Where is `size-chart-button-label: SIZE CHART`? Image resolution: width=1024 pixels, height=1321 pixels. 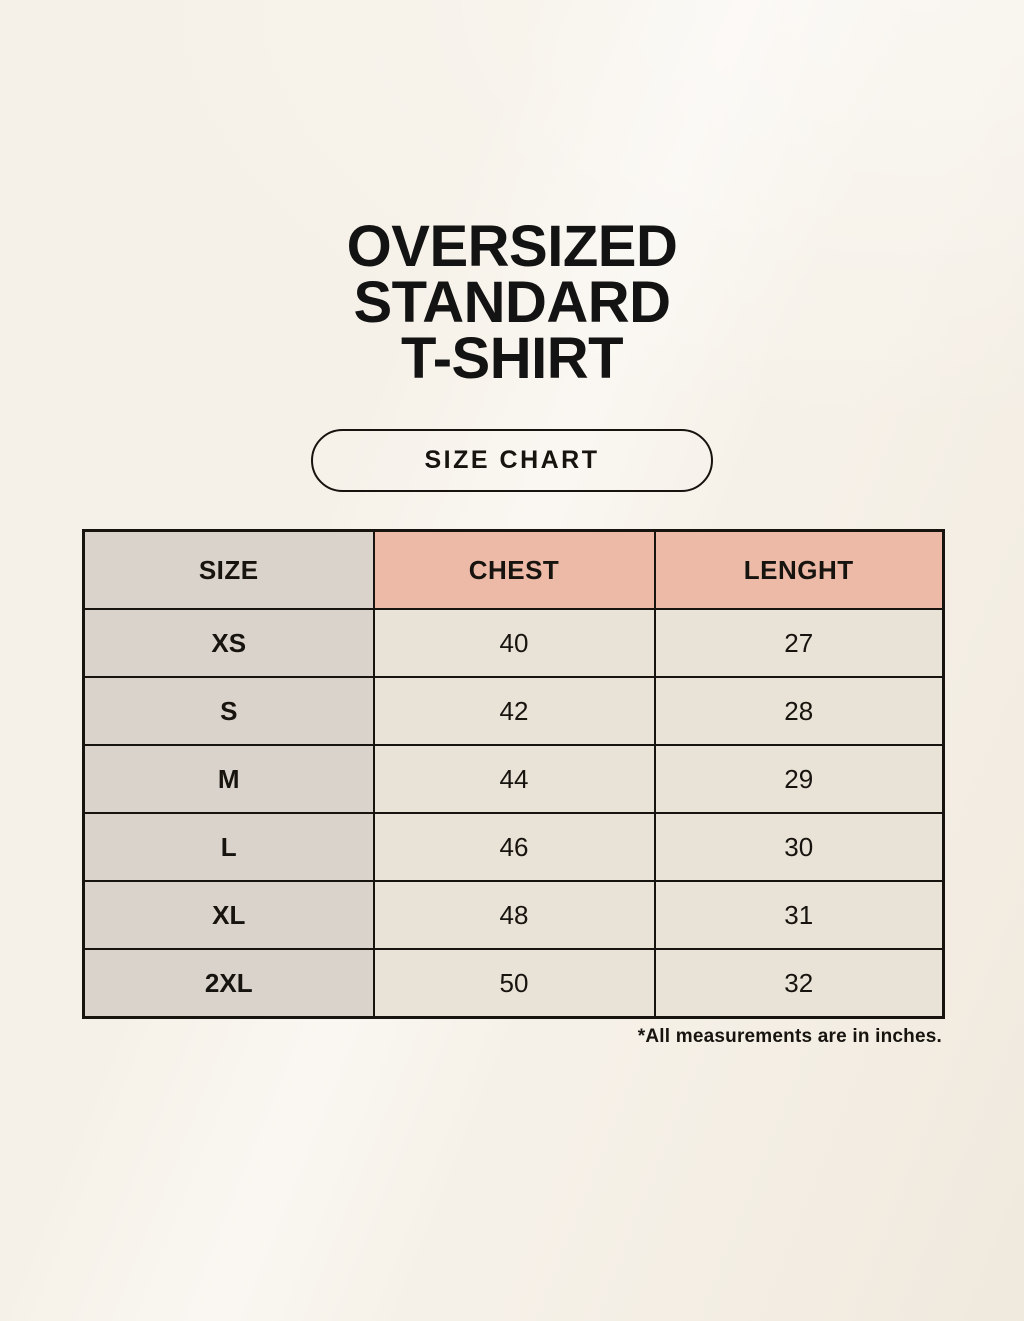
size-chart-button-label: SIZE CHART is located at coordinates (512, 460).